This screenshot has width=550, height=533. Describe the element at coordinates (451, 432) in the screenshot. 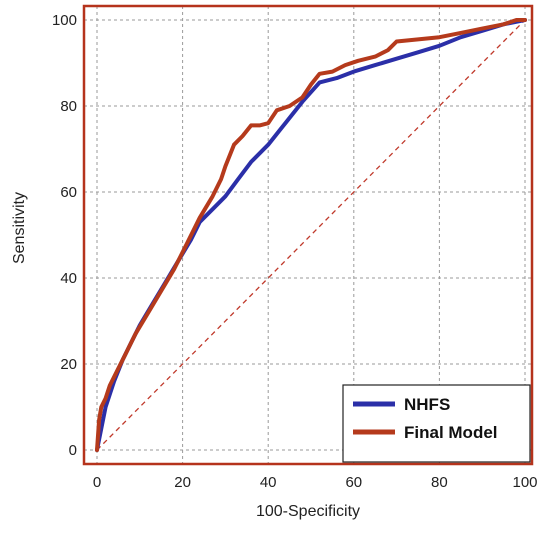

I see `legend-label-final-model: Final Model` at that location.